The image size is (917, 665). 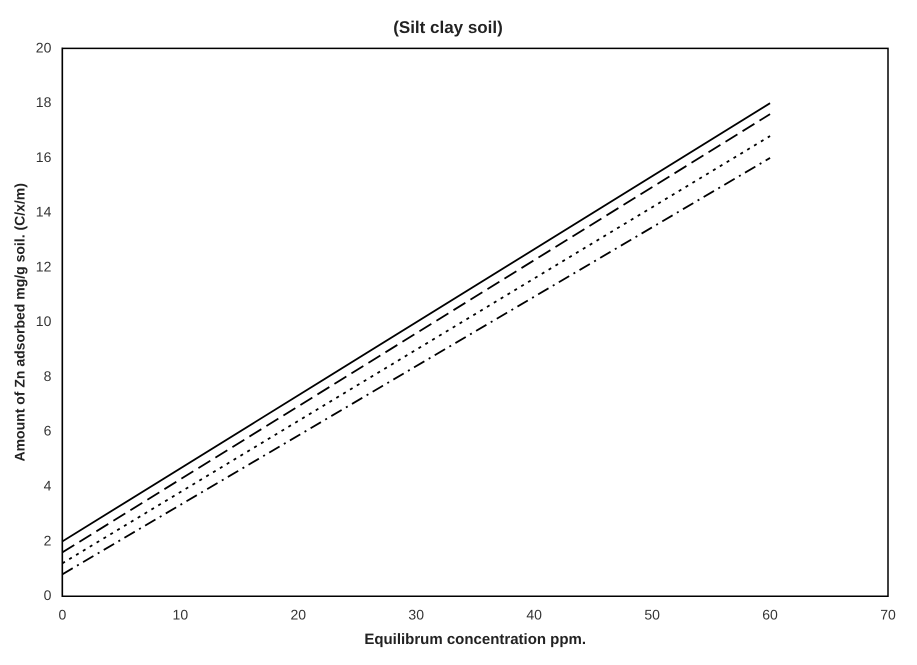 What do you see at coordinates (180, 614) in the screenshot?
I see `x-tick-label: 10` at bounding box center [180, 614].